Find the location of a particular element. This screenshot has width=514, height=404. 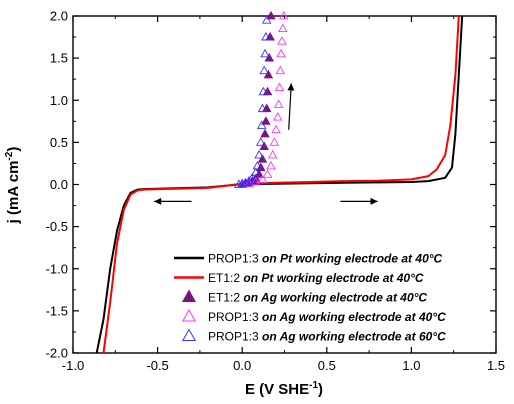

legend-label-3: PROP1:3 on Ag working electrode at 40°C is located at coordinates (327, 317).